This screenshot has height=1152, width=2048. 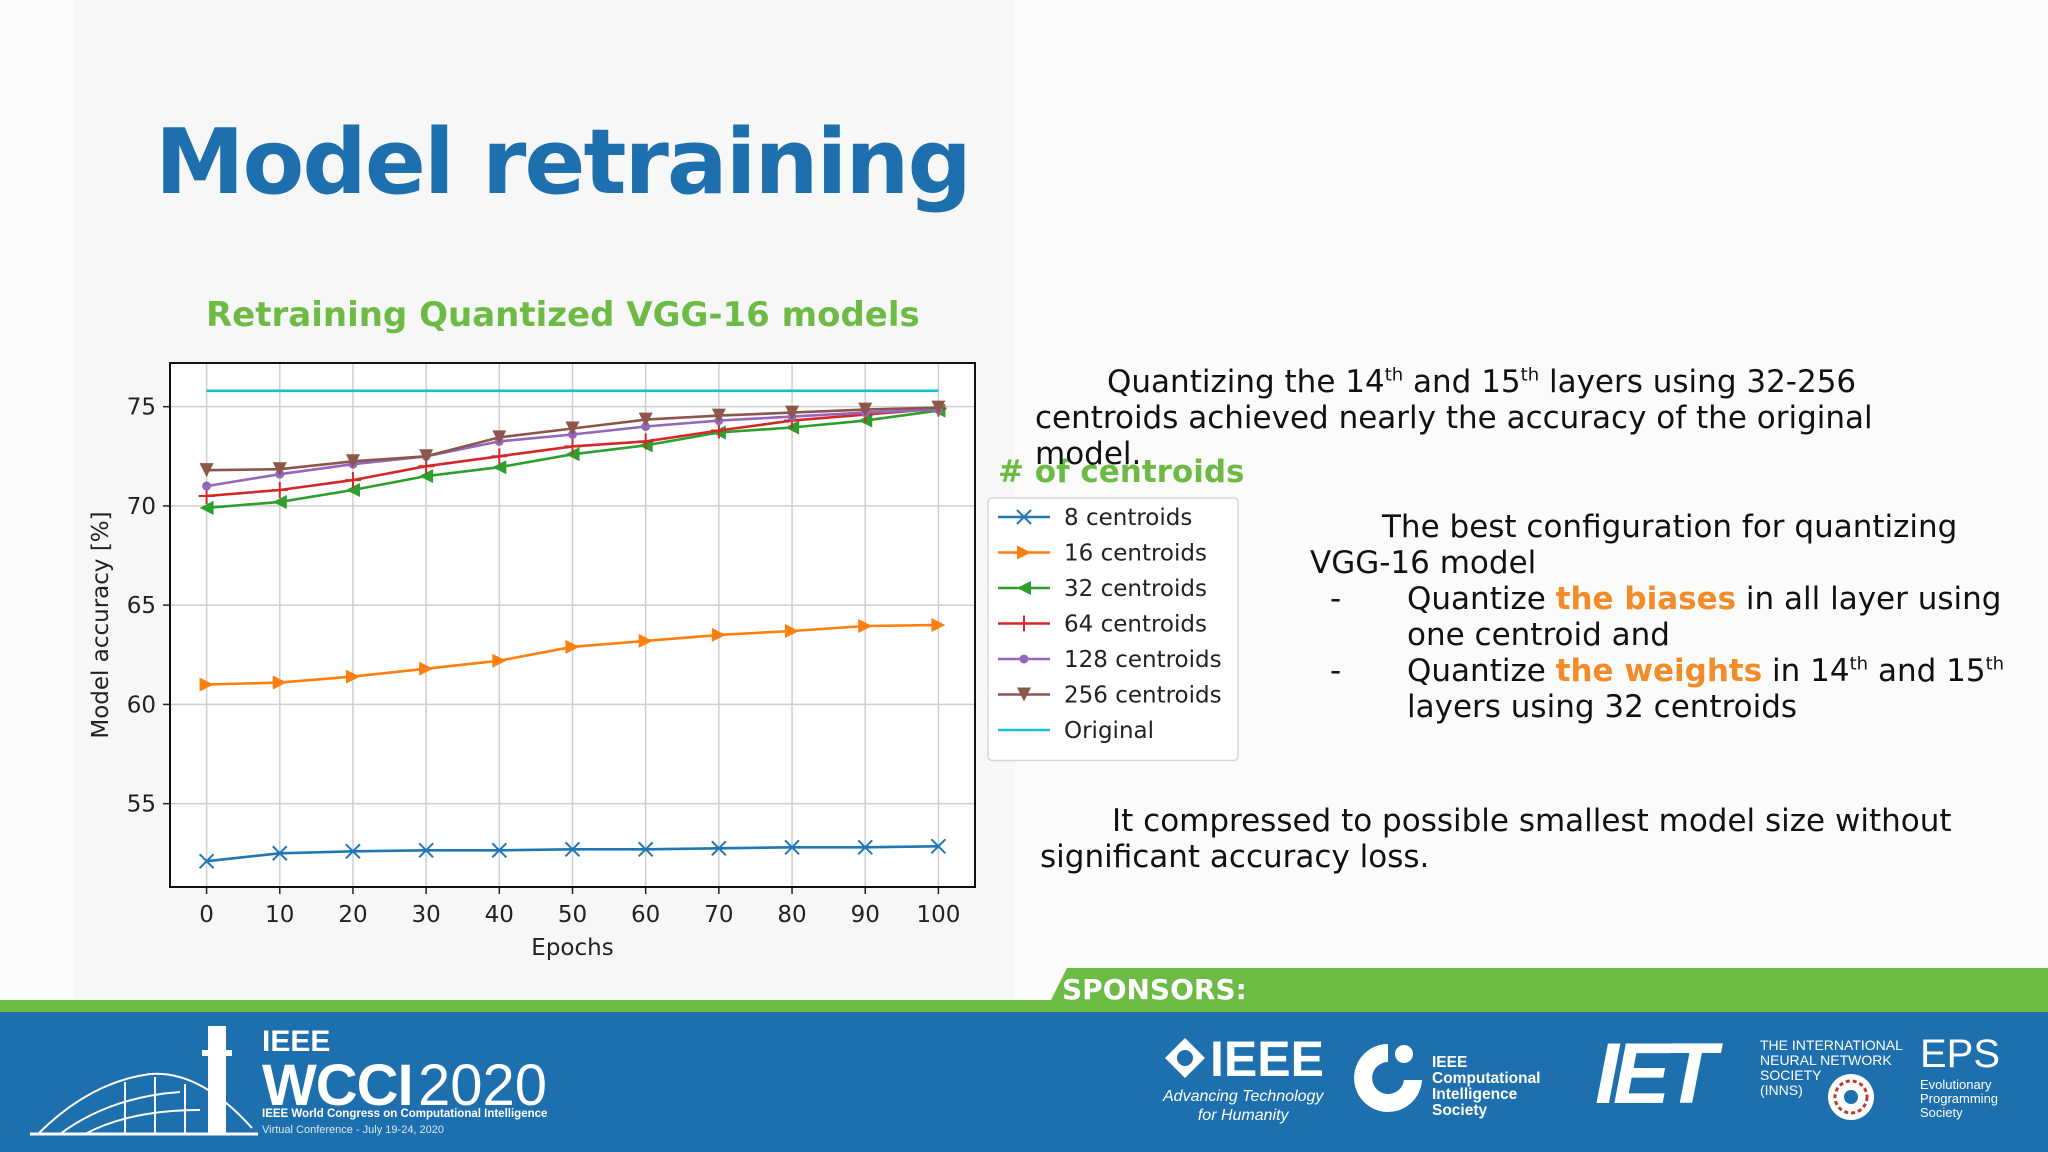 What do you see at coordinates (1246, 382) in the screenshot?
I see `text-span: Quantizing the 14` at bounding box center [1246, 382].